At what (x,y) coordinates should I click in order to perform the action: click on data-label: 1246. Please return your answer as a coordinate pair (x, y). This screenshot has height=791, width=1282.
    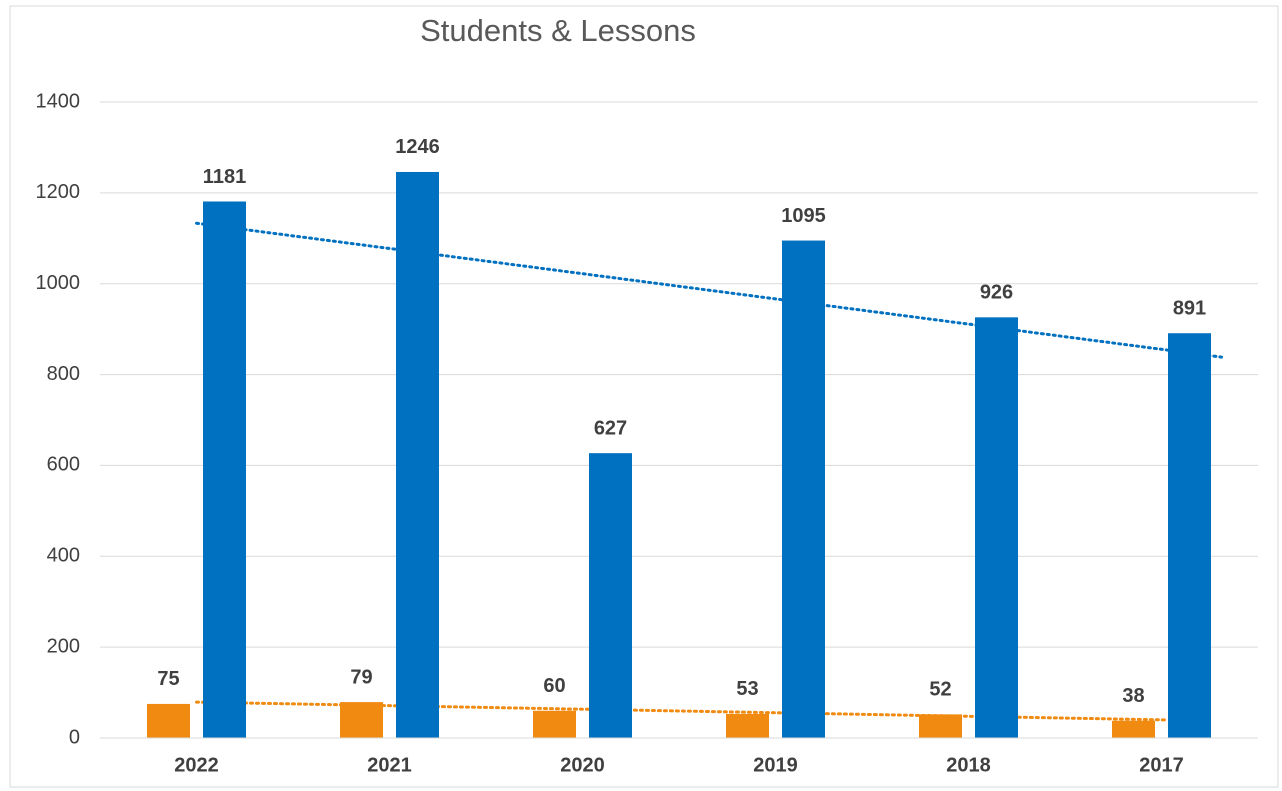
    Looking at the image, I should click on (417, 147).